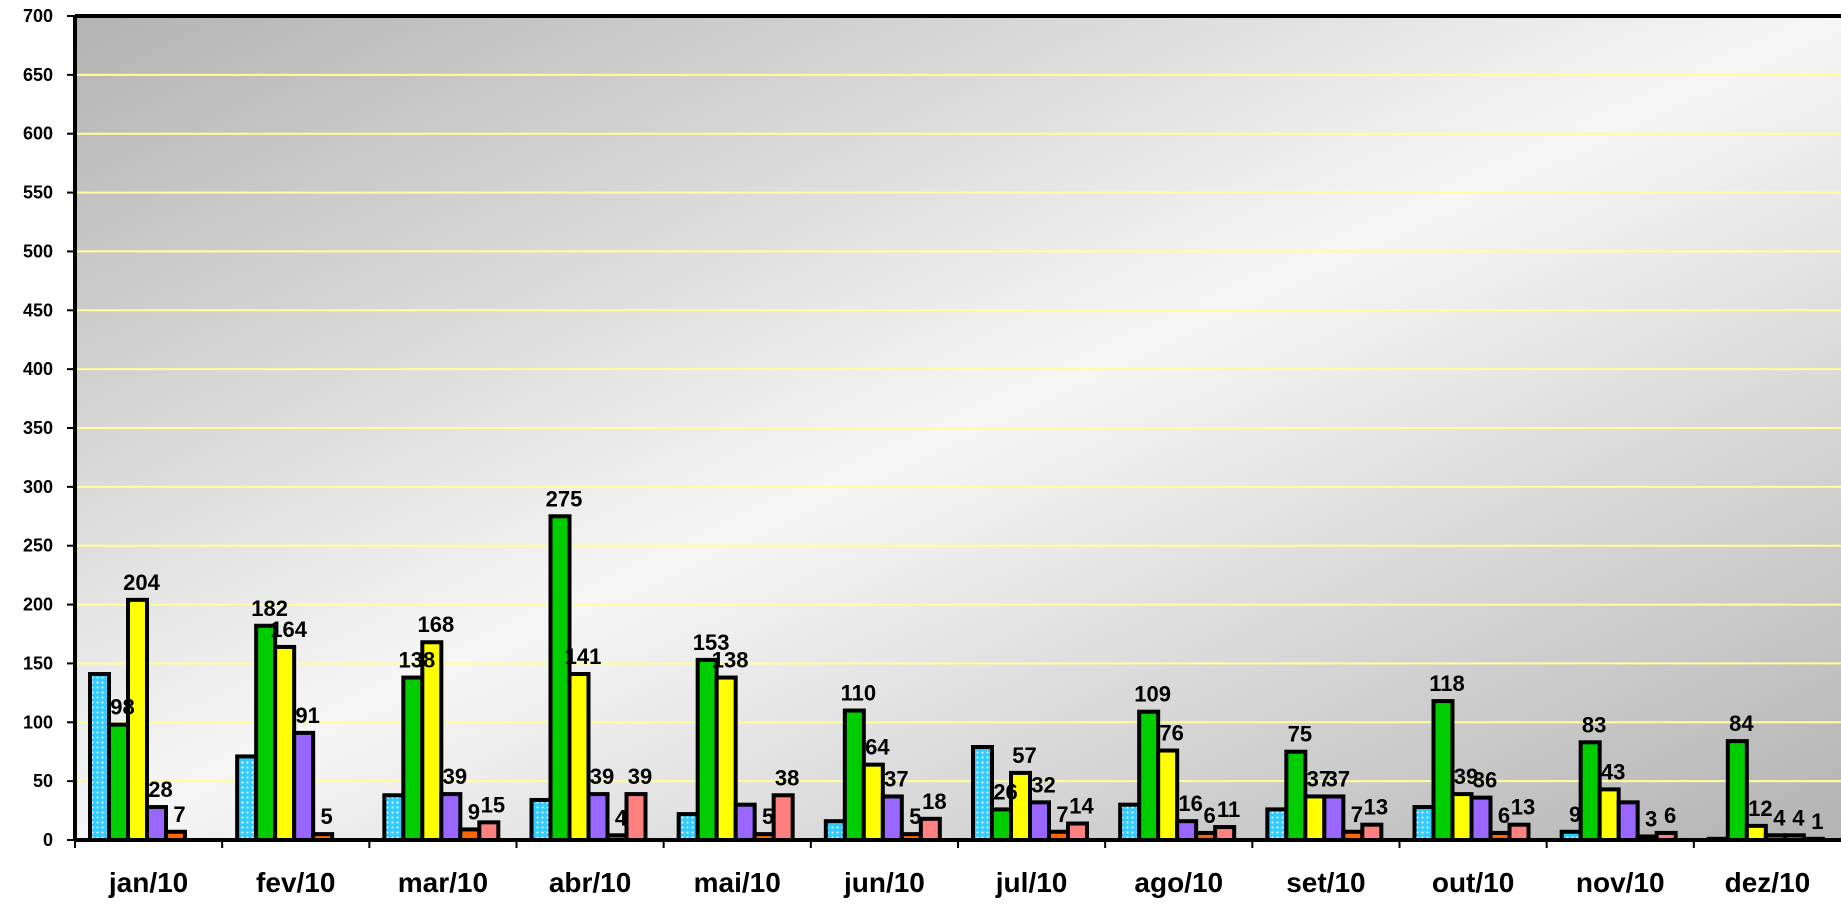 The height and width of the screenshot is (904, 1841). I want to click on data-label: 182, so click(269, 608).